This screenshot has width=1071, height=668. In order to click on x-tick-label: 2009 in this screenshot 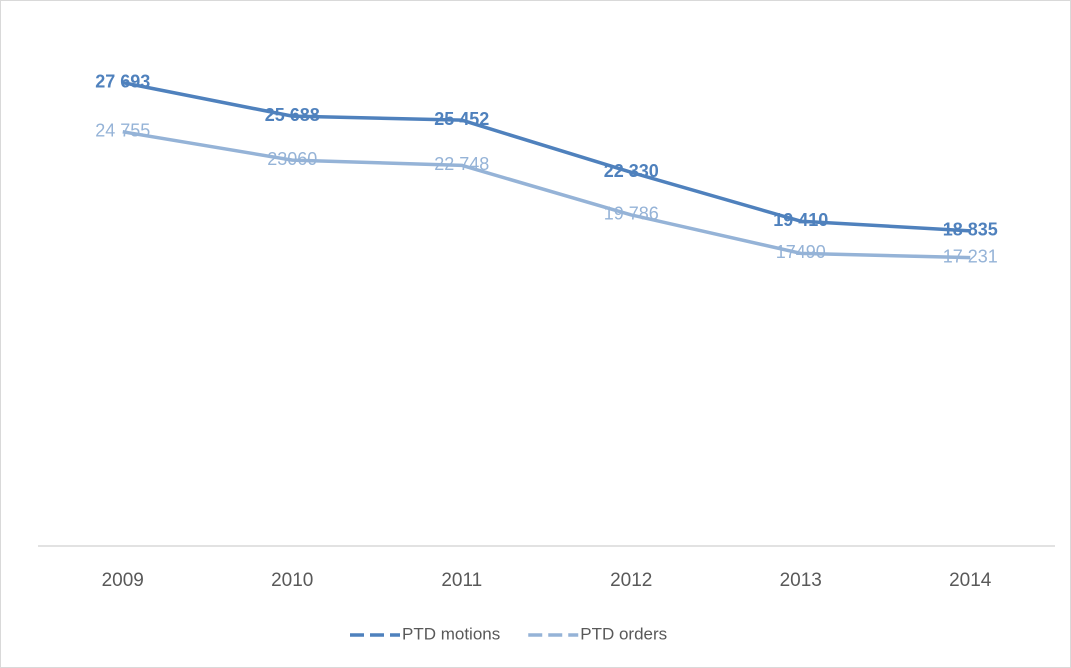, I will do `click(123, 580)`.